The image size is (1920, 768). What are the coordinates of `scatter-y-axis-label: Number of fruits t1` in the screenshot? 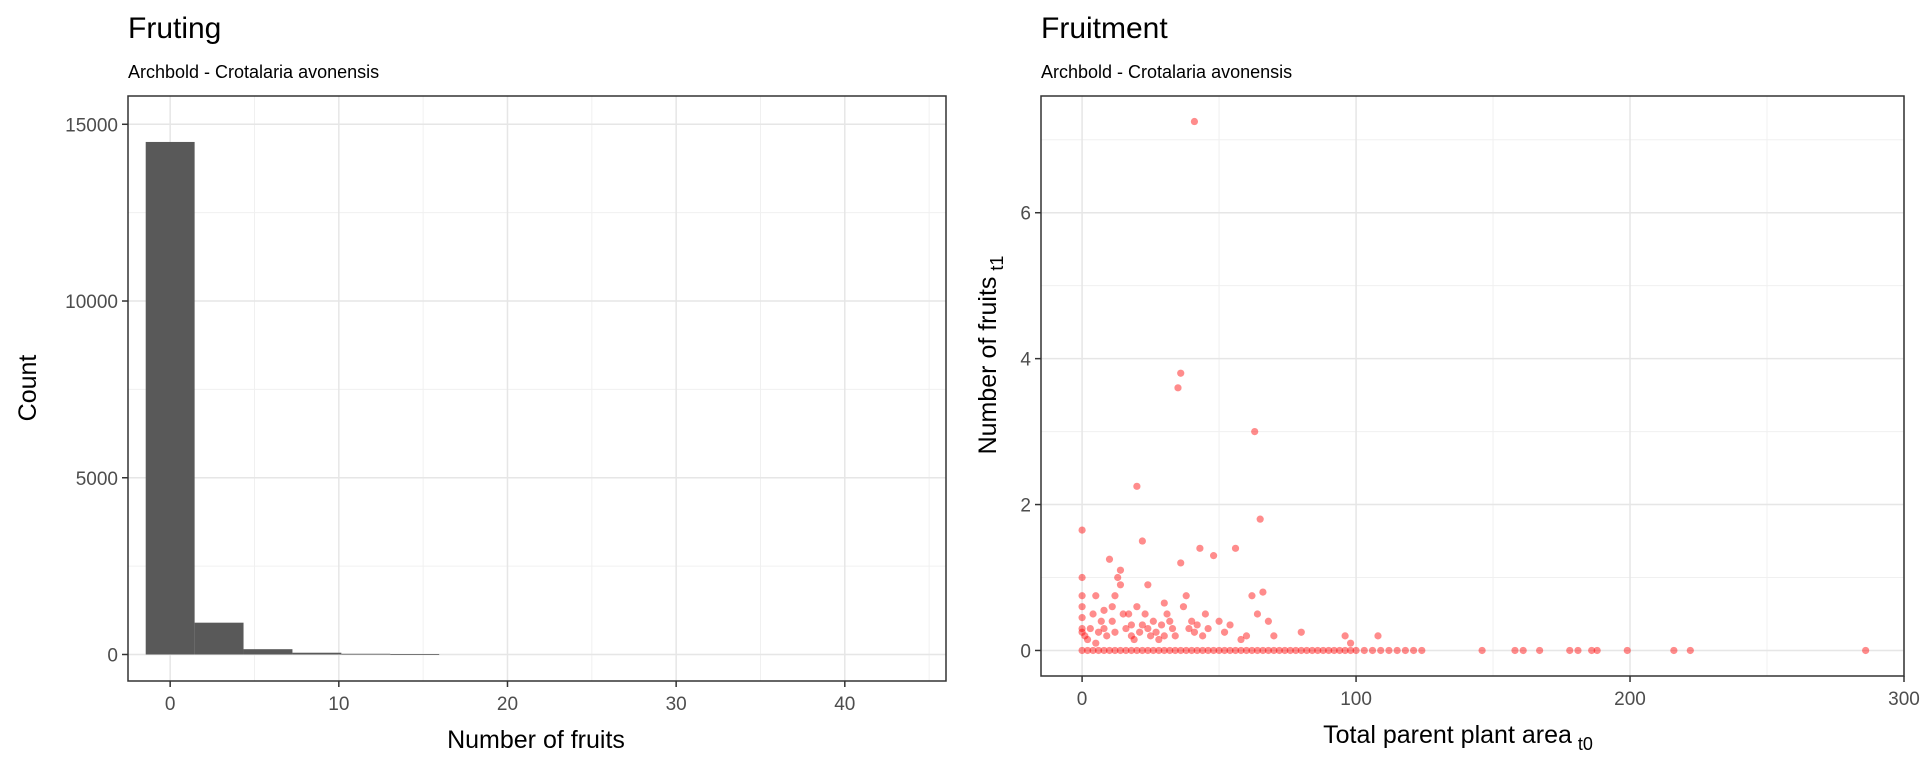 It's located at (990, 355).